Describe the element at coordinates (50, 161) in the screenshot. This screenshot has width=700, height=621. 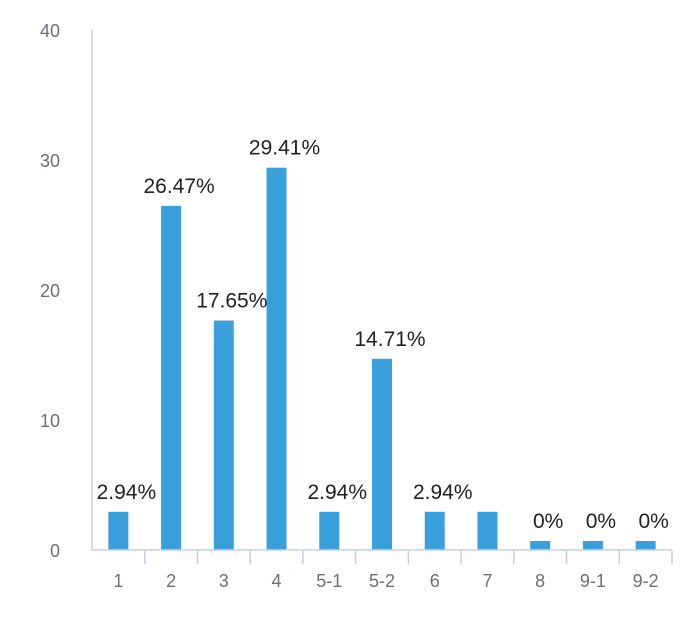
I see `y-tick-label: 30` at that location.